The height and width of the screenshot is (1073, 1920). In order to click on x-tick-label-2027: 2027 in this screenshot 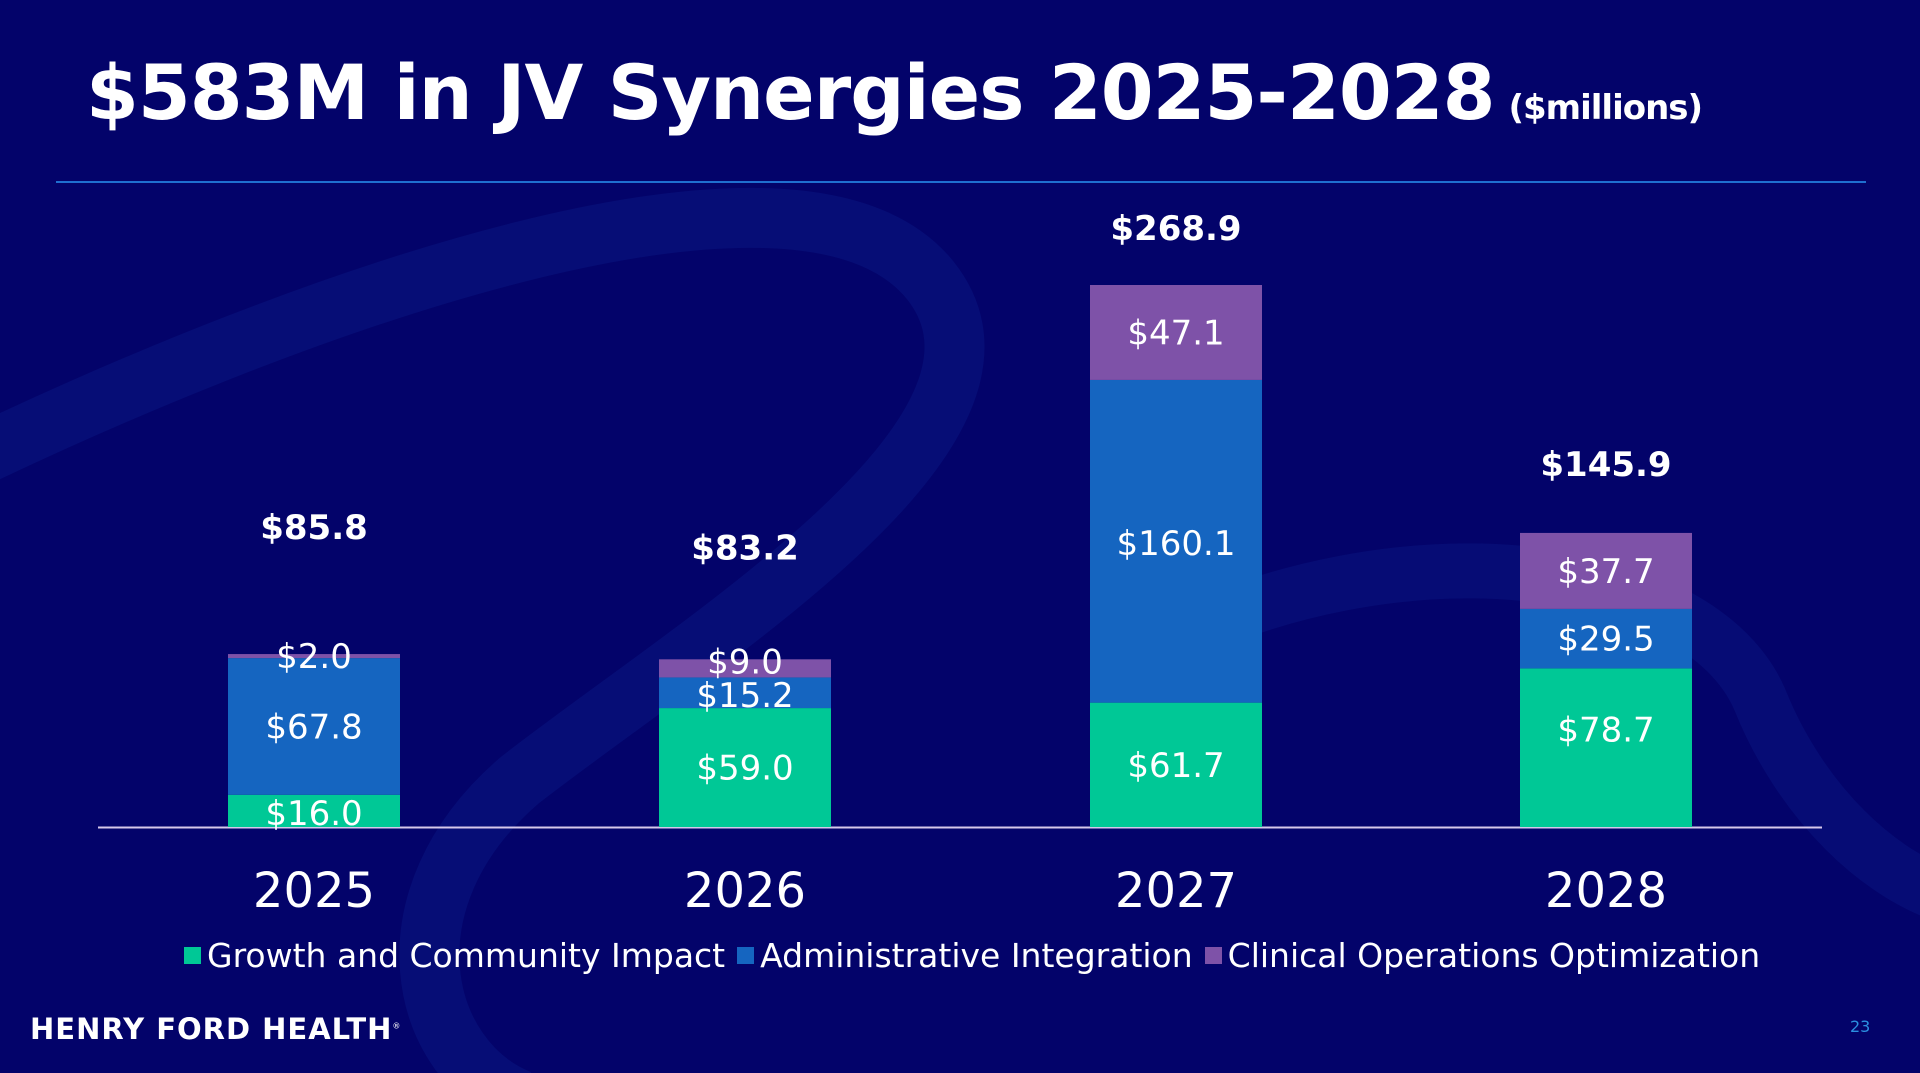, I will do `click(1176, 891)`.